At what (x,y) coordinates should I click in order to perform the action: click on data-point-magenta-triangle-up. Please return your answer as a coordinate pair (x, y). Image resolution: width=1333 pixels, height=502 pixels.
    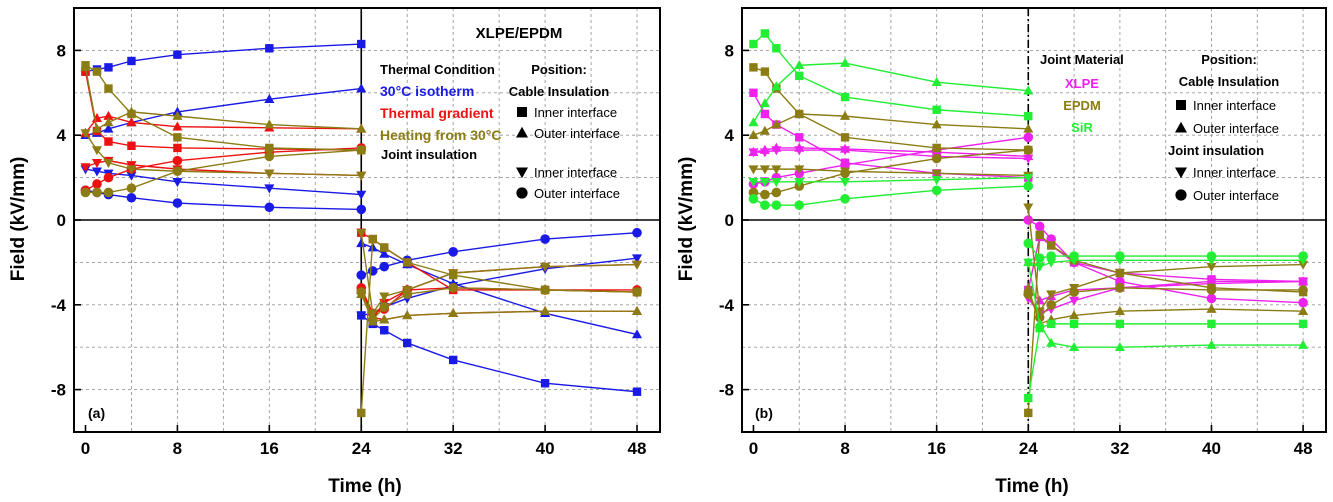
    Looking at the image, I should click on (1039, 300).